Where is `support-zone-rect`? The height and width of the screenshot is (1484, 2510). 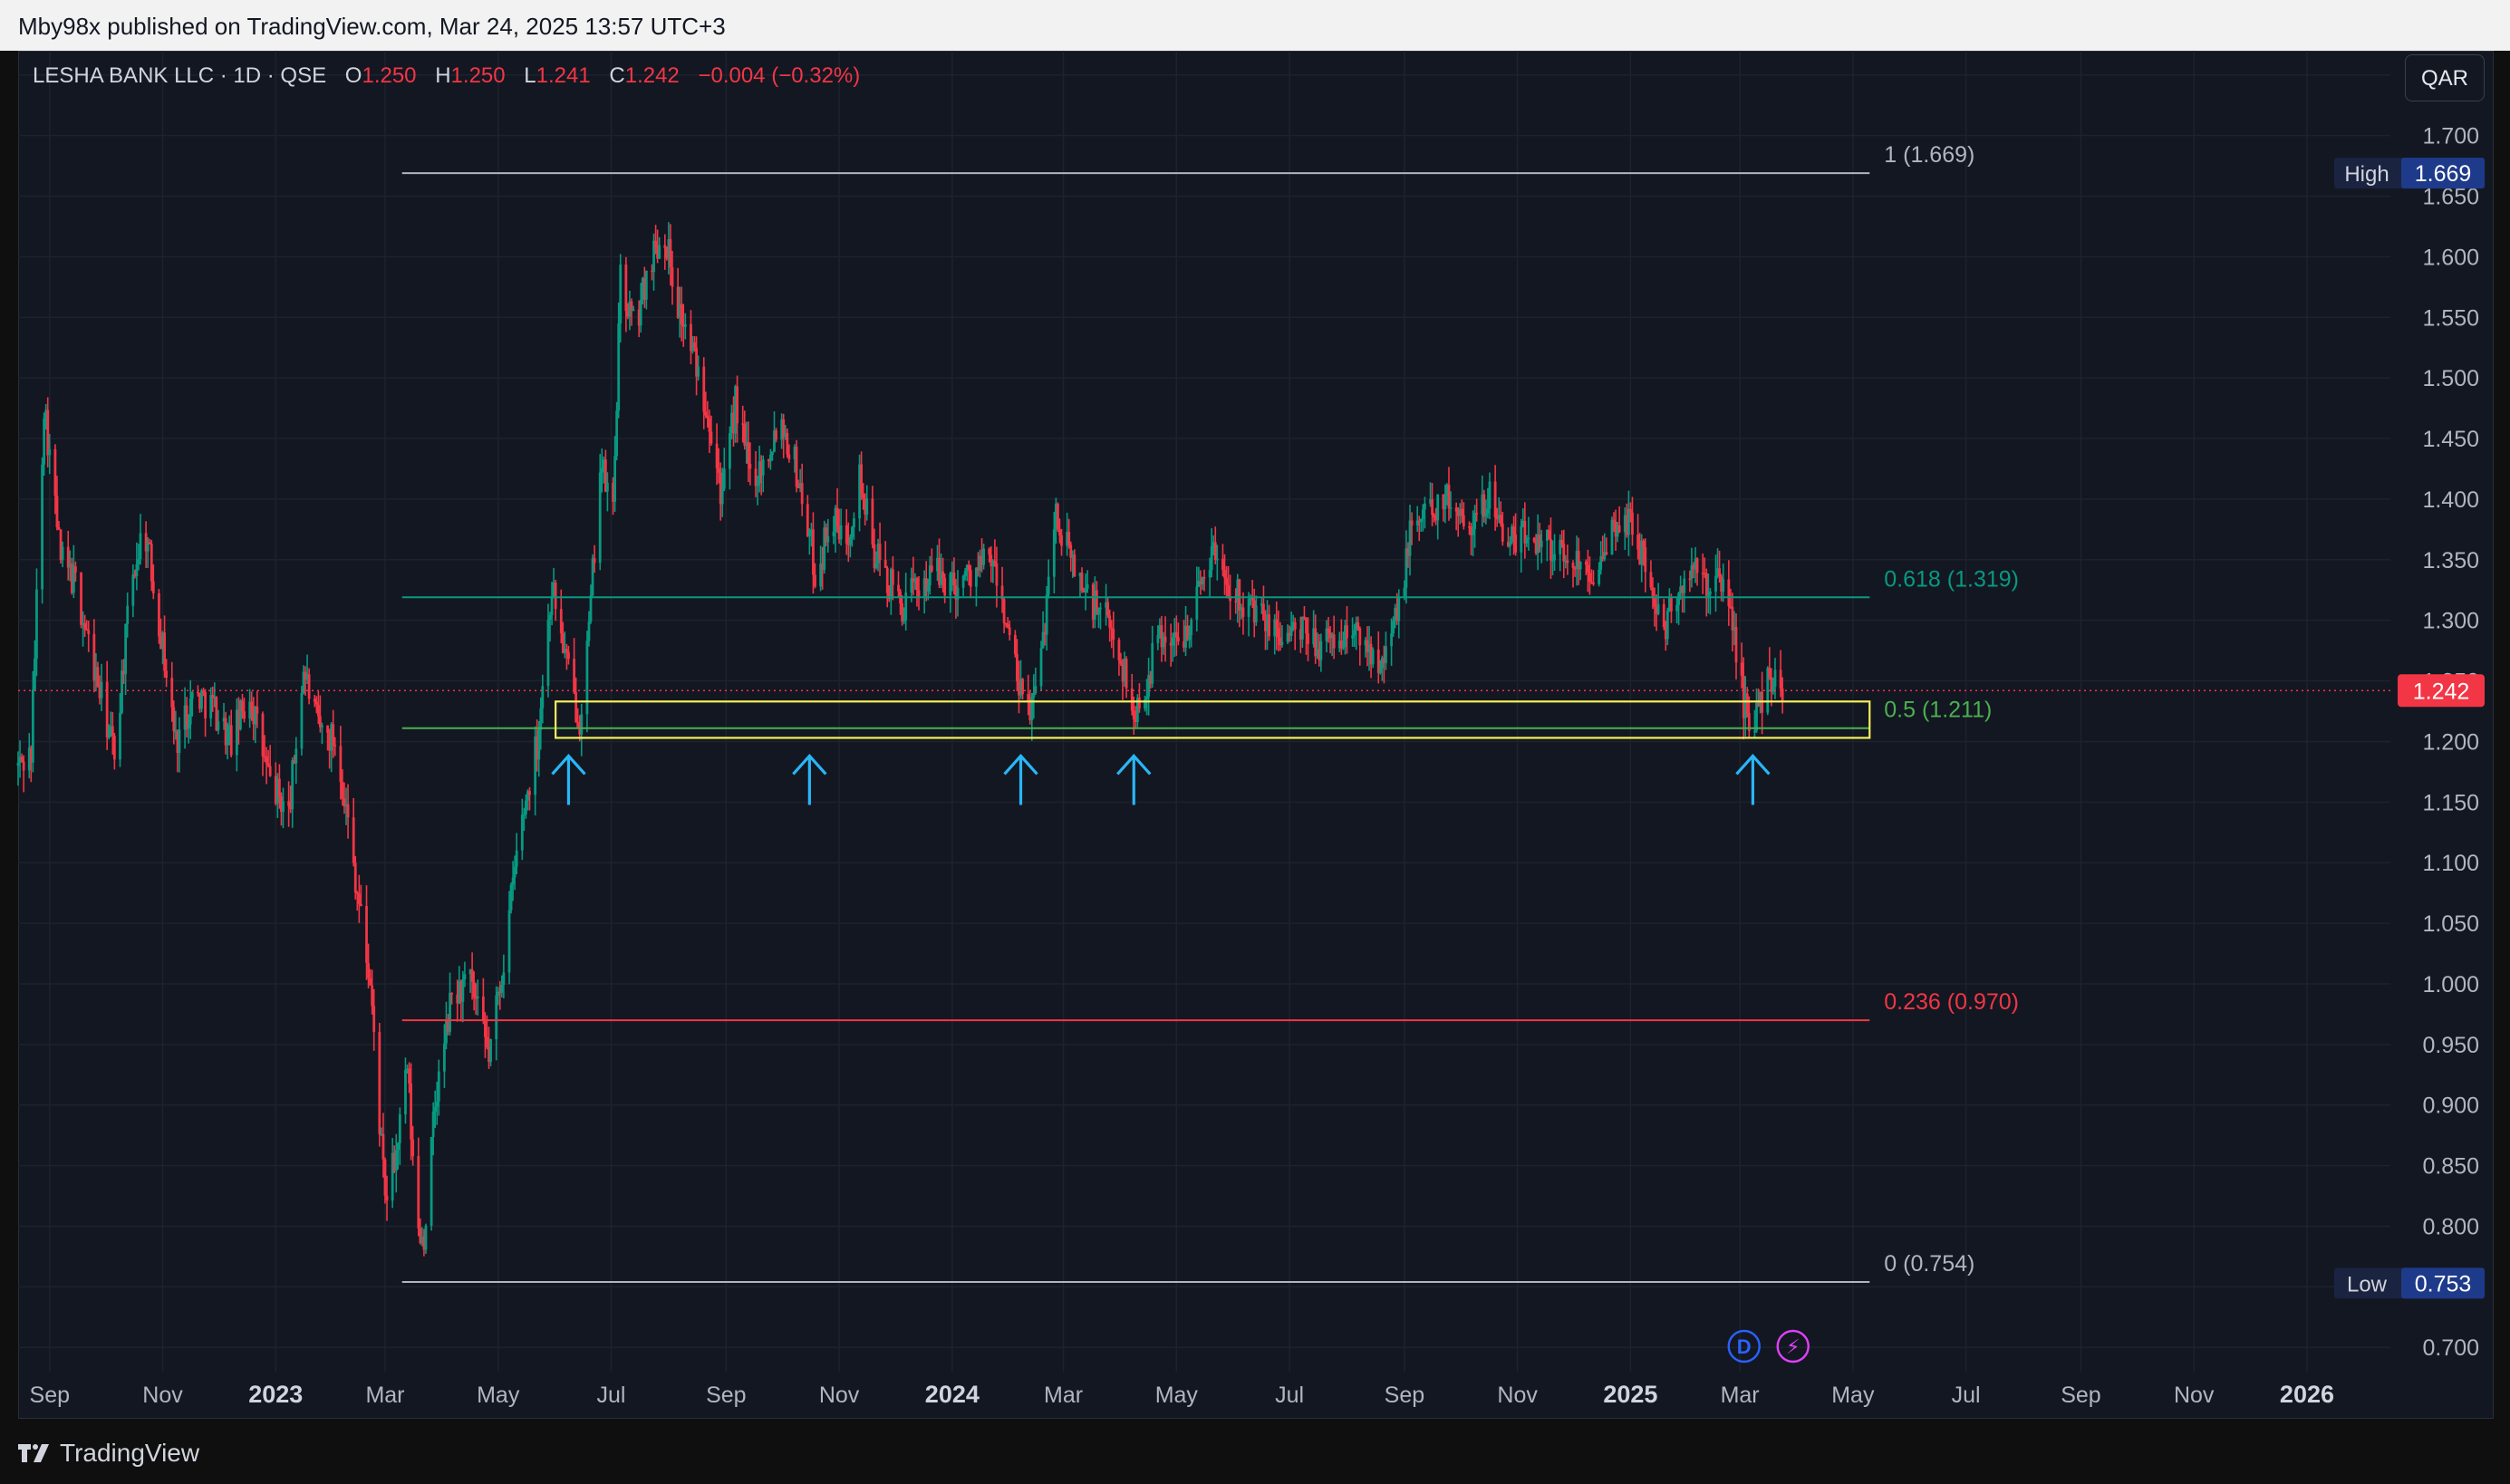
support-zone-rect is located at coordinates (1213, 719).